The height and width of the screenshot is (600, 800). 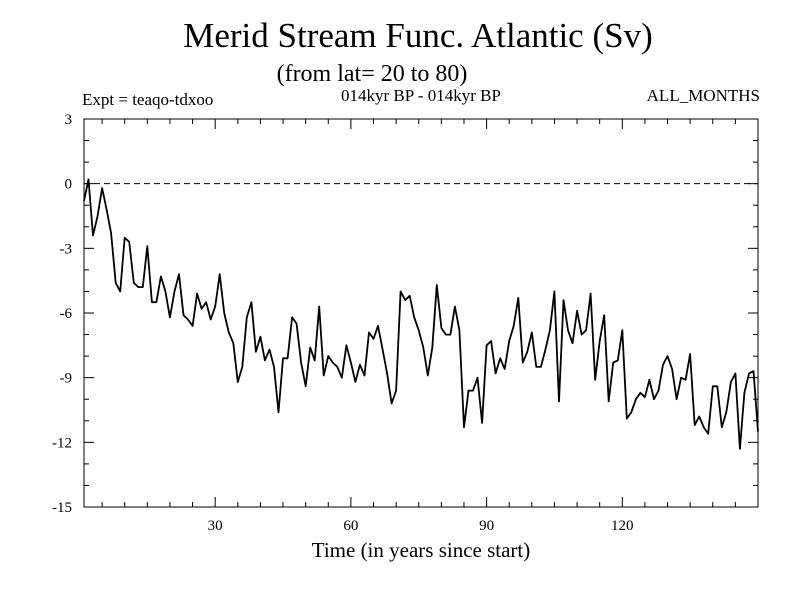 What do you see at coordinates (66, 314) in the screenshot?
I see `y-tick-label: -6` at bounding box center [66, 314].